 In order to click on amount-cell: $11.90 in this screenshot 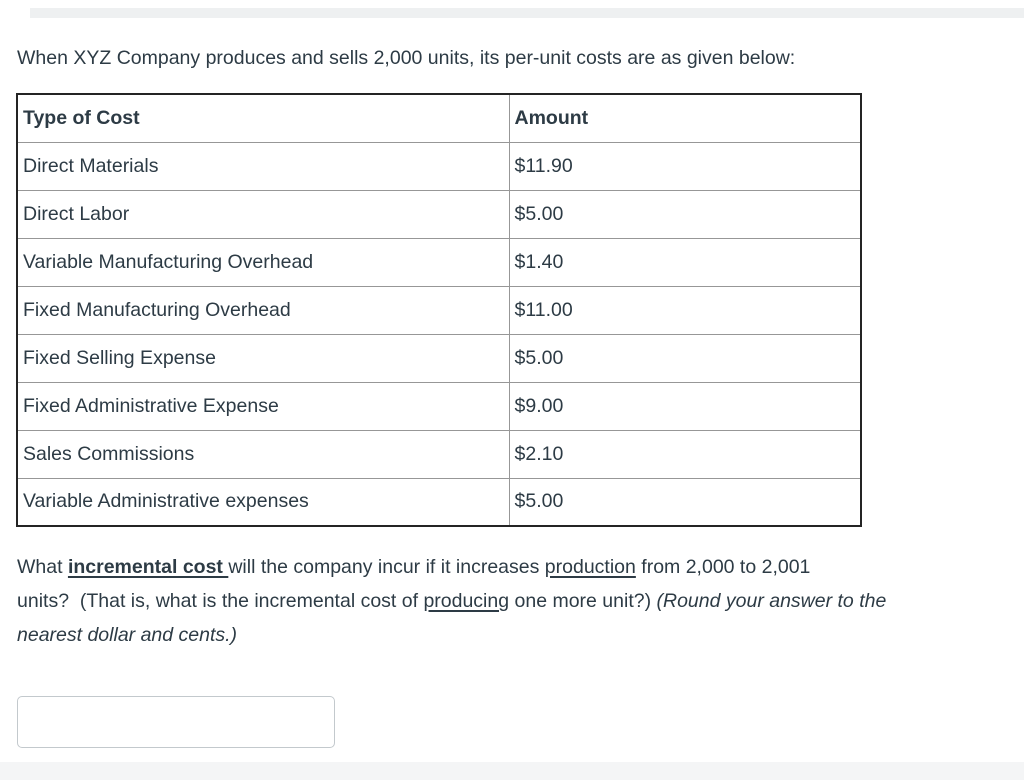, I will do `click(685, 166)`.